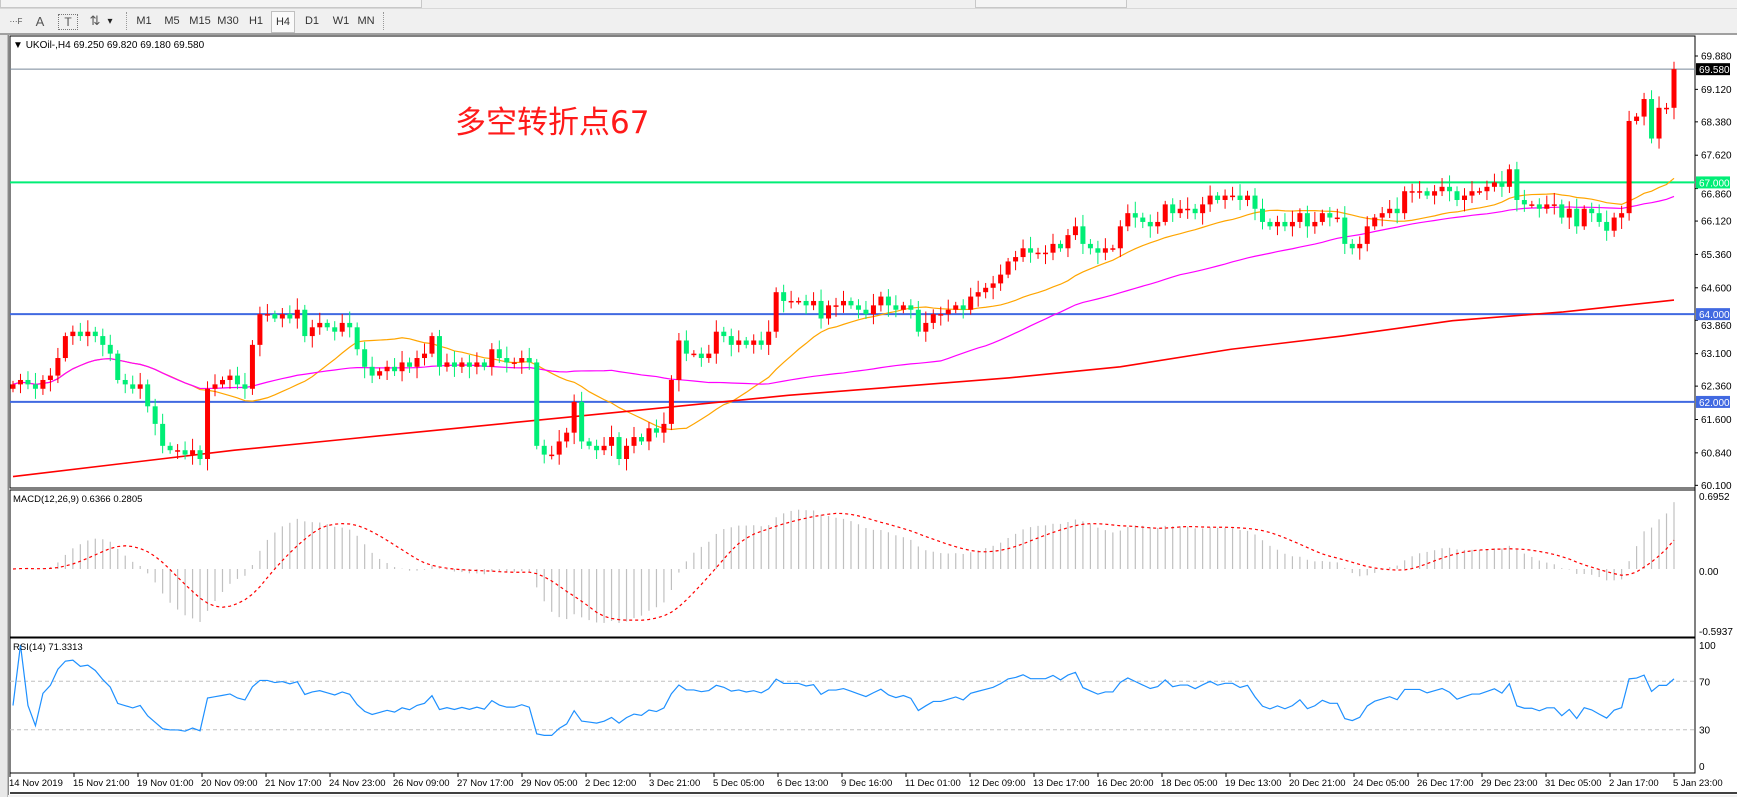  I want to click on timeframe-button-mn: MN, so click(366, 21).